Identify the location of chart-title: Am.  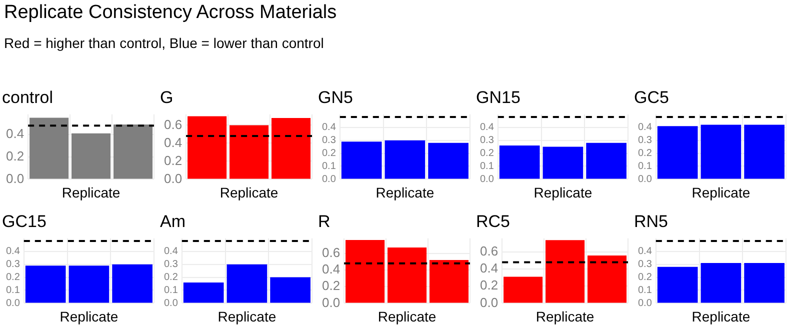
(173, 221).